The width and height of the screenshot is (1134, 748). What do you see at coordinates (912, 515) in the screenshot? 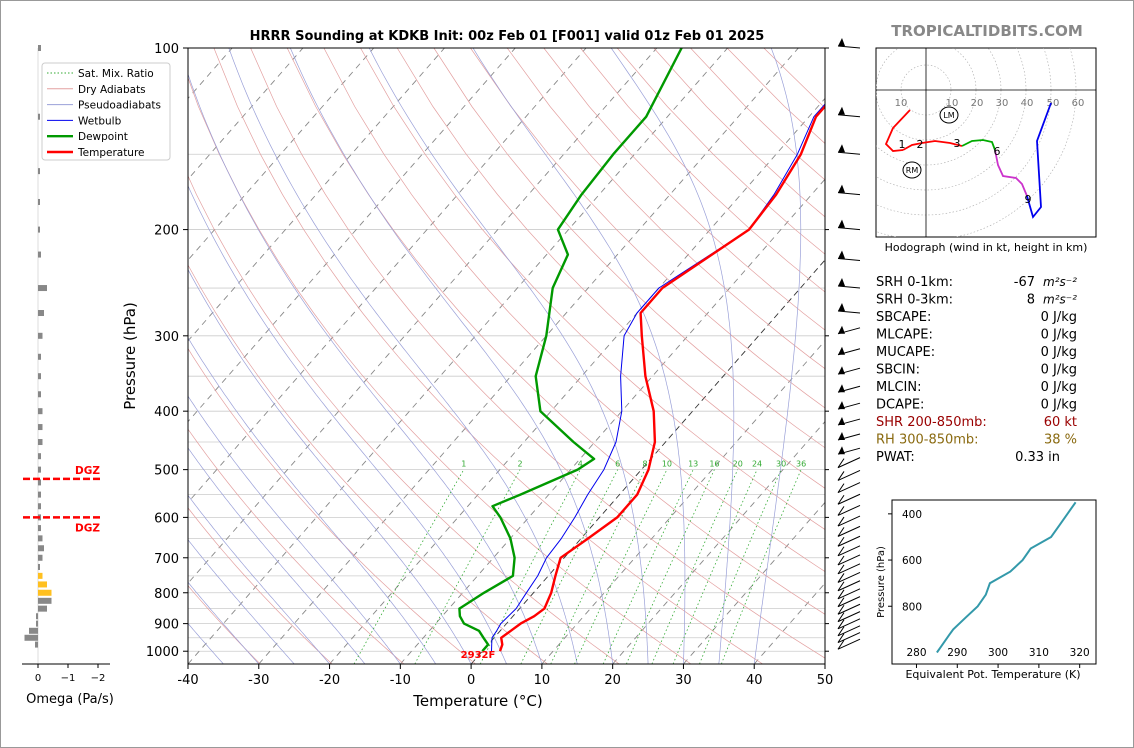
I see `theta-e-ytick-label: 400` at bounding box center [912, 515].